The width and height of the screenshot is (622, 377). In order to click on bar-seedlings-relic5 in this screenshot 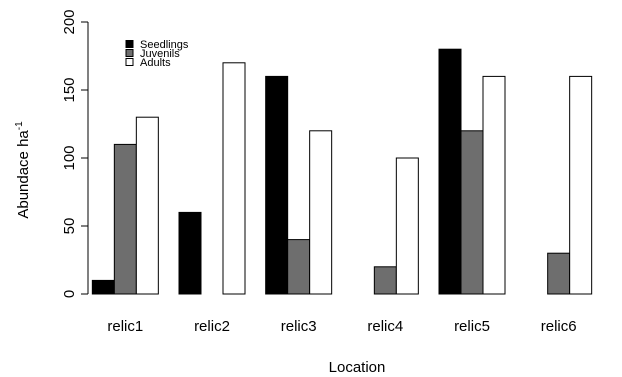, I will do `click(450, 171)`.